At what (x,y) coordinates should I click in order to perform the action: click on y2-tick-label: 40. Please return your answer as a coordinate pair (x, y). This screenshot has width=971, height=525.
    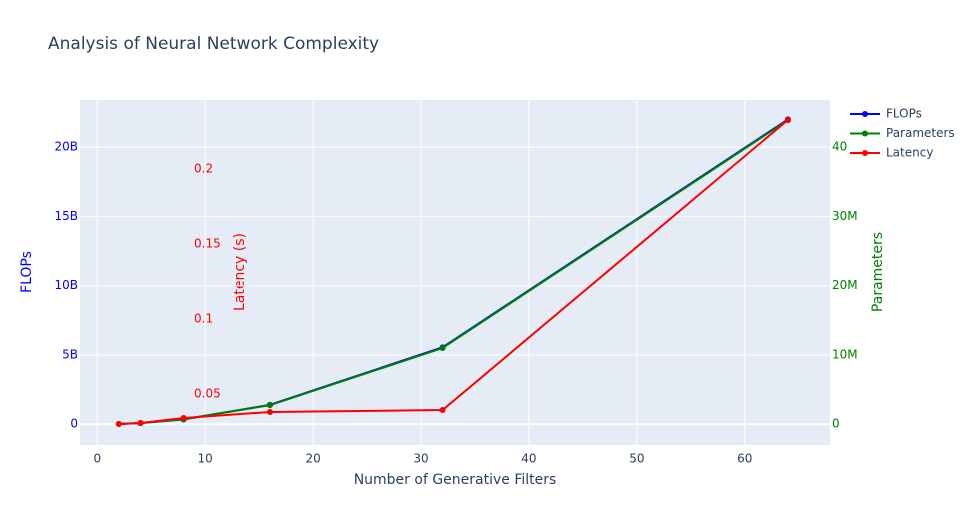
    Looking at the image, I should click on (839, 147).